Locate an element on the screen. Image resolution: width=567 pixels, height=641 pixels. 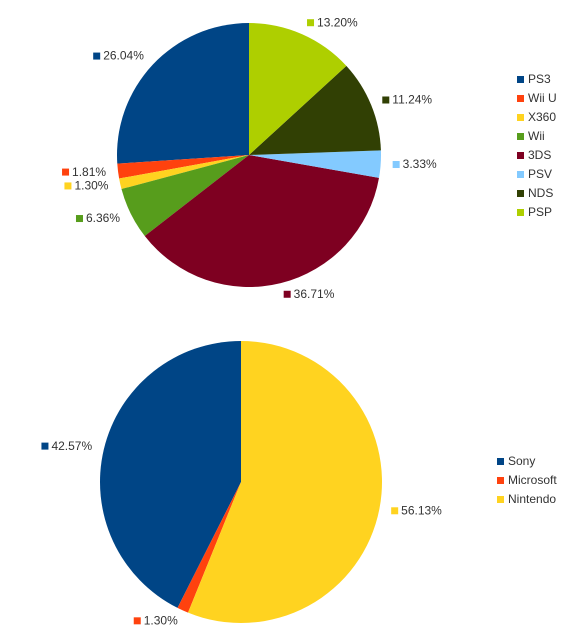
value-label: 13.20% is located at coordinates (337, 22).